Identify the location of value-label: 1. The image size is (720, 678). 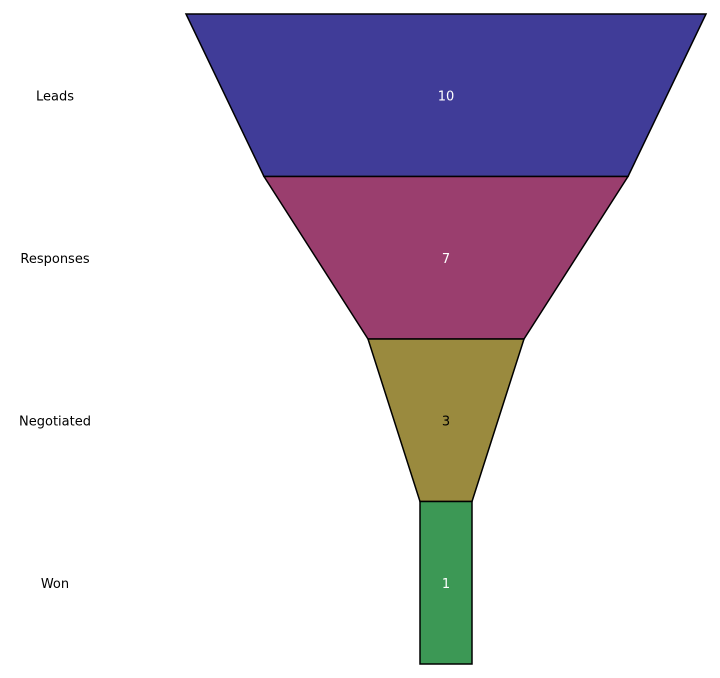
(446, 584).